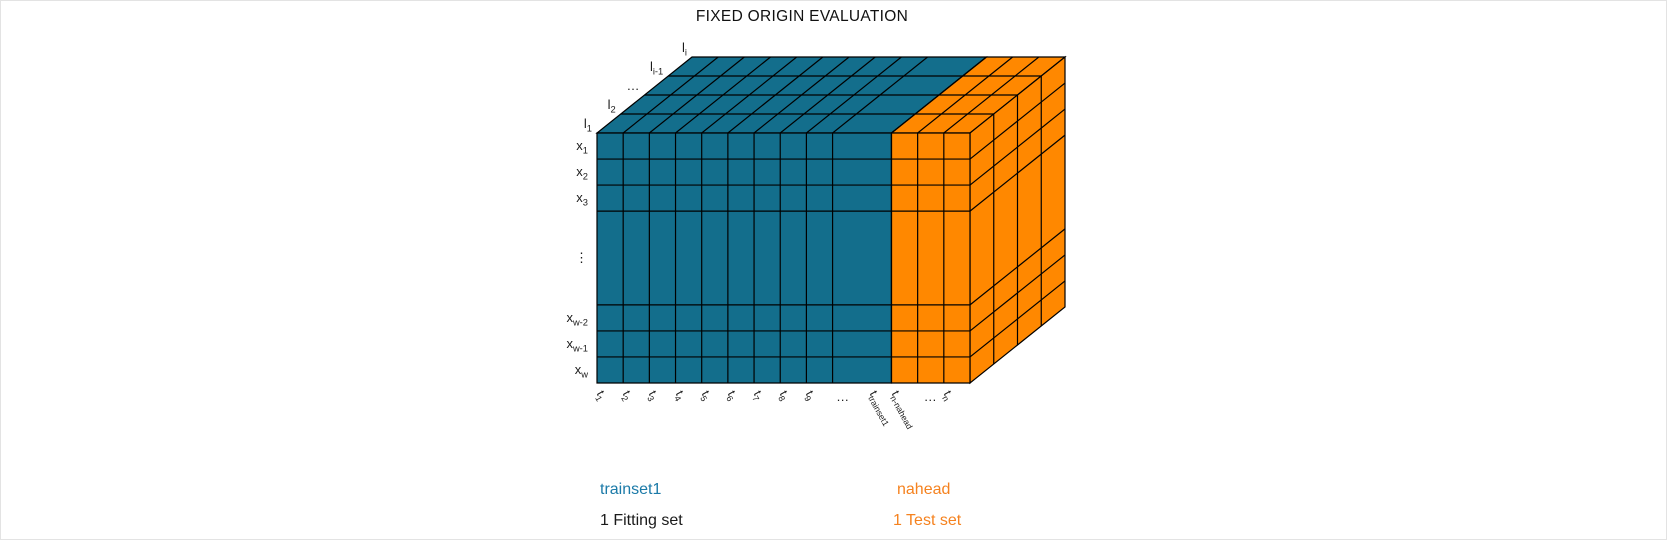  I want to click on legend-test-set-desc: 1 Test set, so click(927, 520).